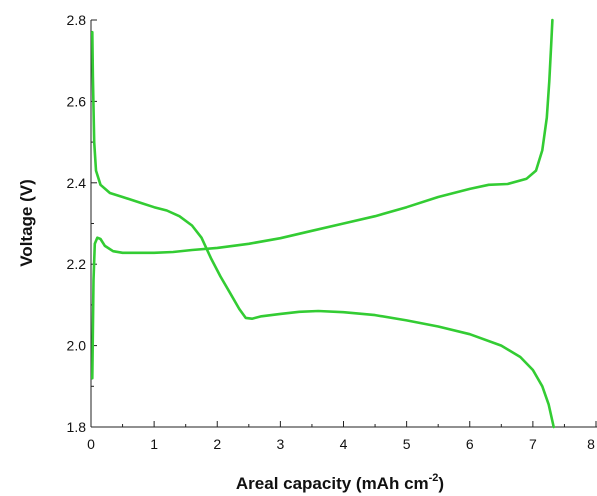 This screenshot has width=597, height=496. I want to click on y-tick-label: 2.4, so click(77, 183).